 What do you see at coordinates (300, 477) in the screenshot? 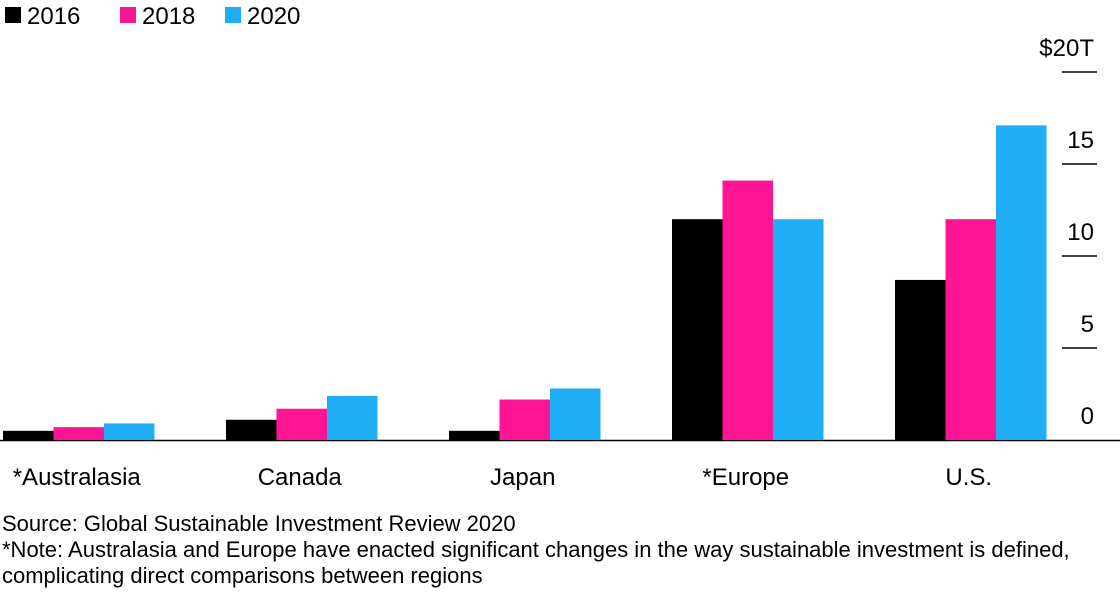
I see `x-tick-label-canada: Canada` at bounding box center [300, 477].